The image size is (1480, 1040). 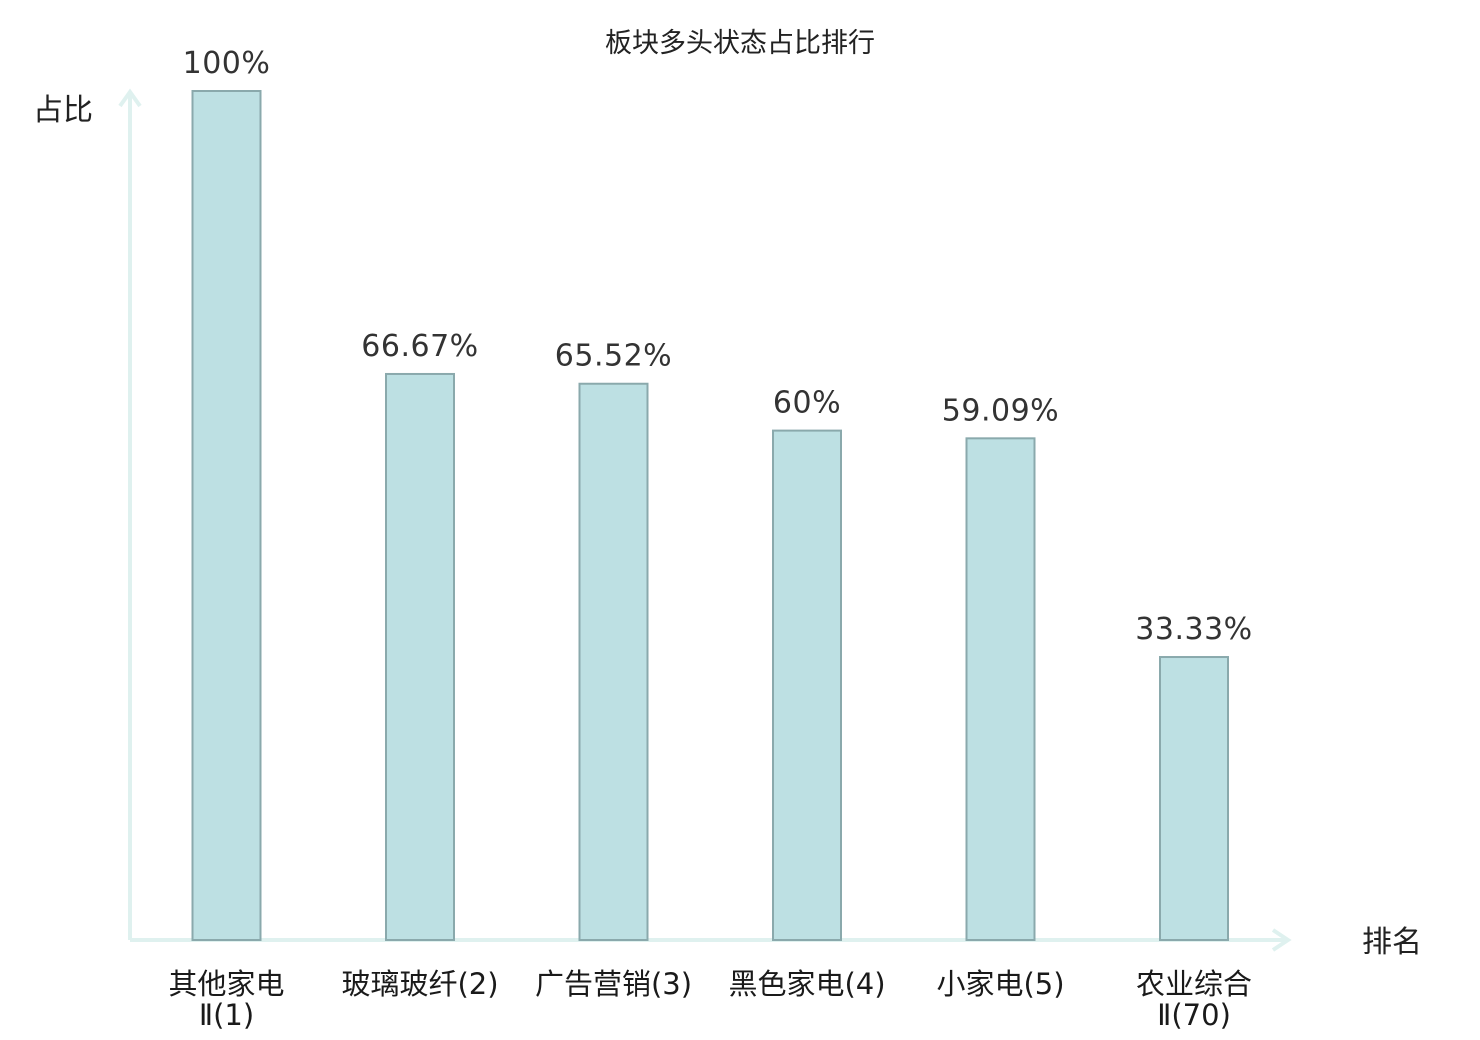 I want to click on x-axis-arrow-icon, so click(x=1281, y=940).